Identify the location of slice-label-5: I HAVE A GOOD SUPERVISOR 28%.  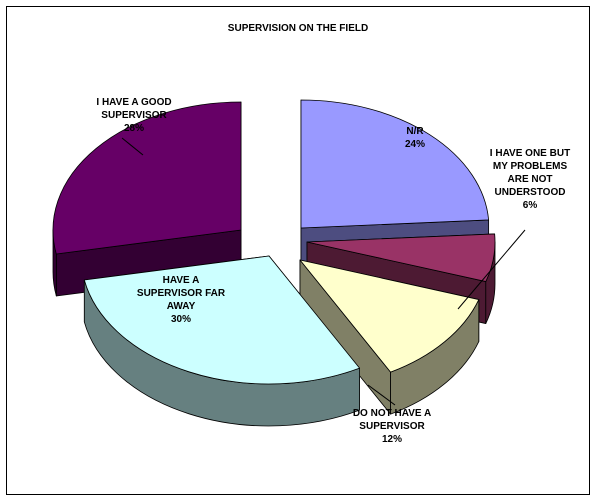
(133, 115).